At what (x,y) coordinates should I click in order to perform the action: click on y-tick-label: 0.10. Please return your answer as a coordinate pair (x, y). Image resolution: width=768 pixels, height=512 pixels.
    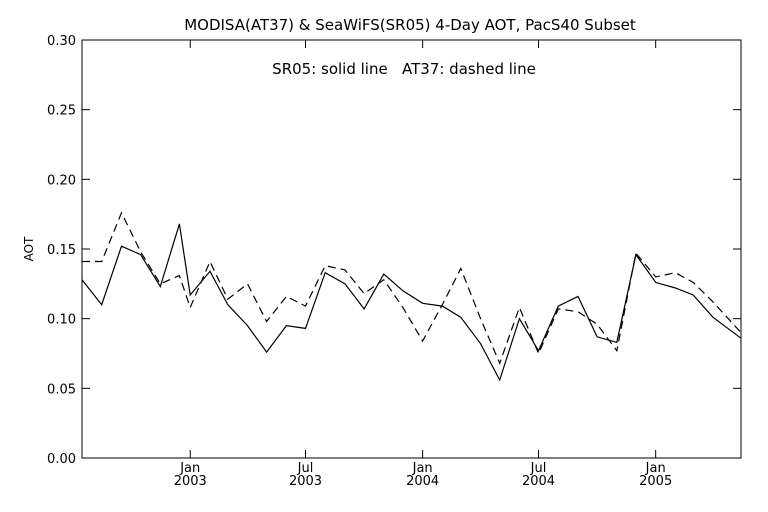
    Looking at the image, I should click on (61, 320).